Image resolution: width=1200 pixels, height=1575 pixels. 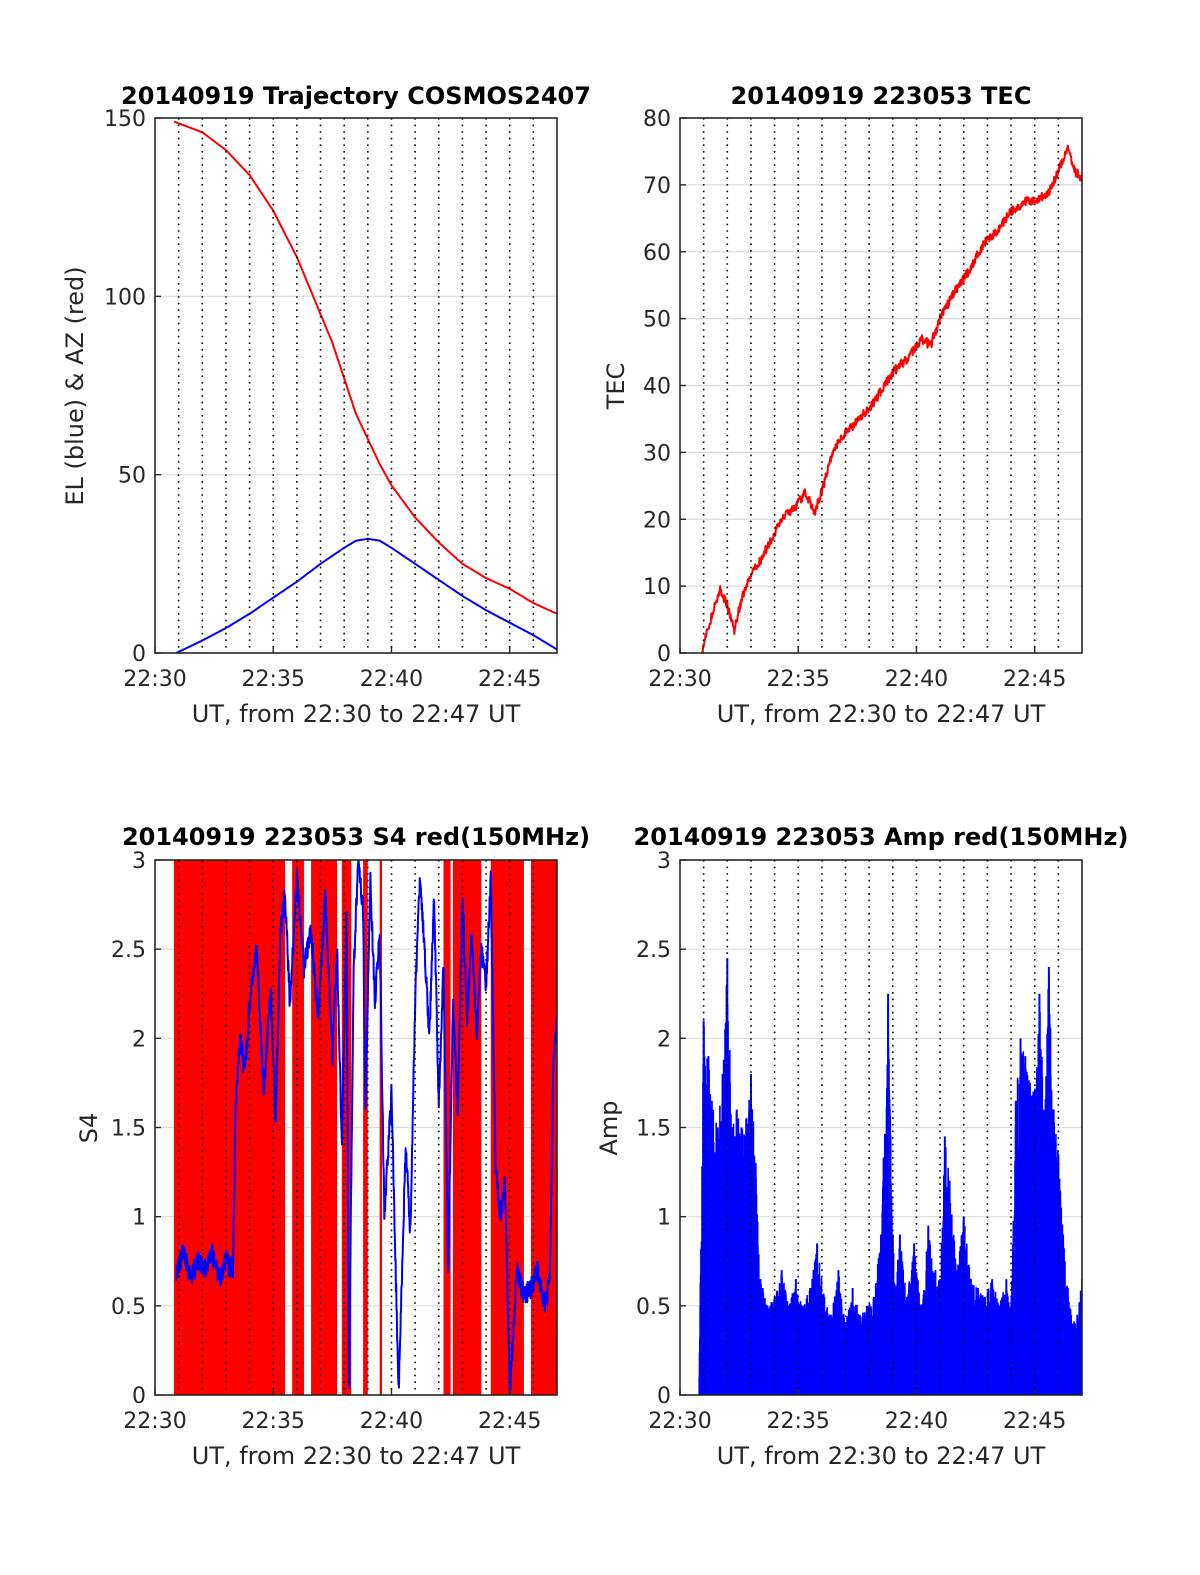 What do you see at coordinates (609, 1127) in the screenshot?
I see `amp-y-label: Amp` at bounding box center [609, 1127].